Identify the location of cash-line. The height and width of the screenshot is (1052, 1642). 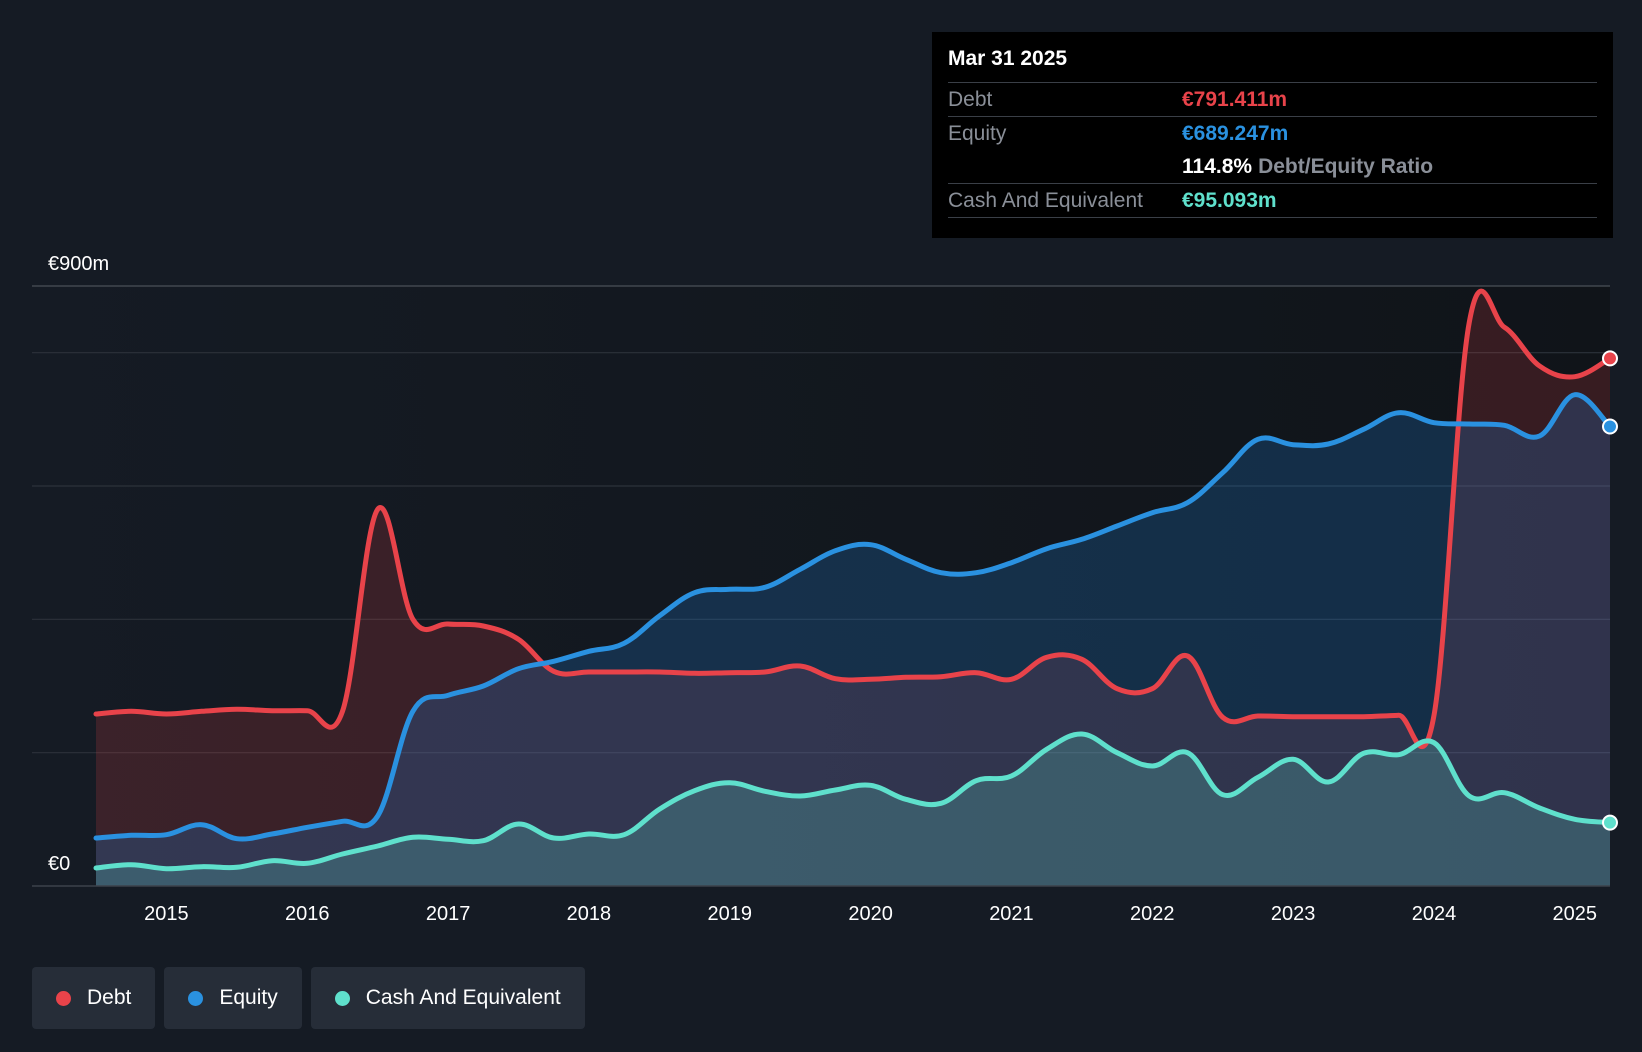
(853, 801).